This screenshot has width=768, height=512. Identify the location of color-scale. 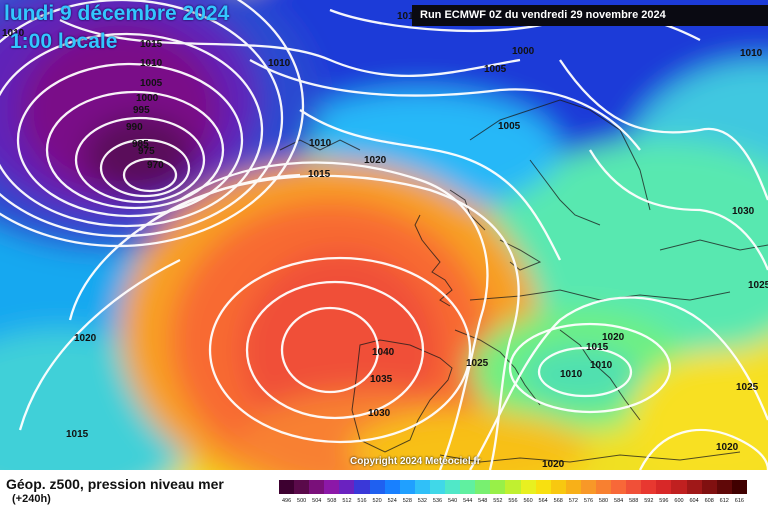
(513, 487).